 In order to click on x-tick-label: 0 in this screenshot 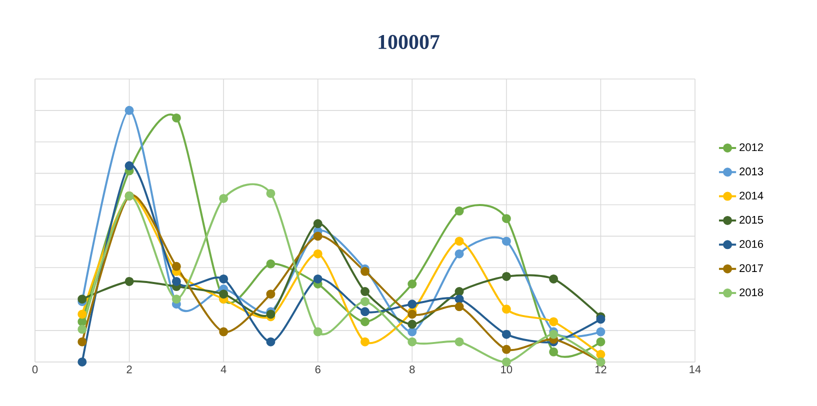, I will do `click(35, 370)`.